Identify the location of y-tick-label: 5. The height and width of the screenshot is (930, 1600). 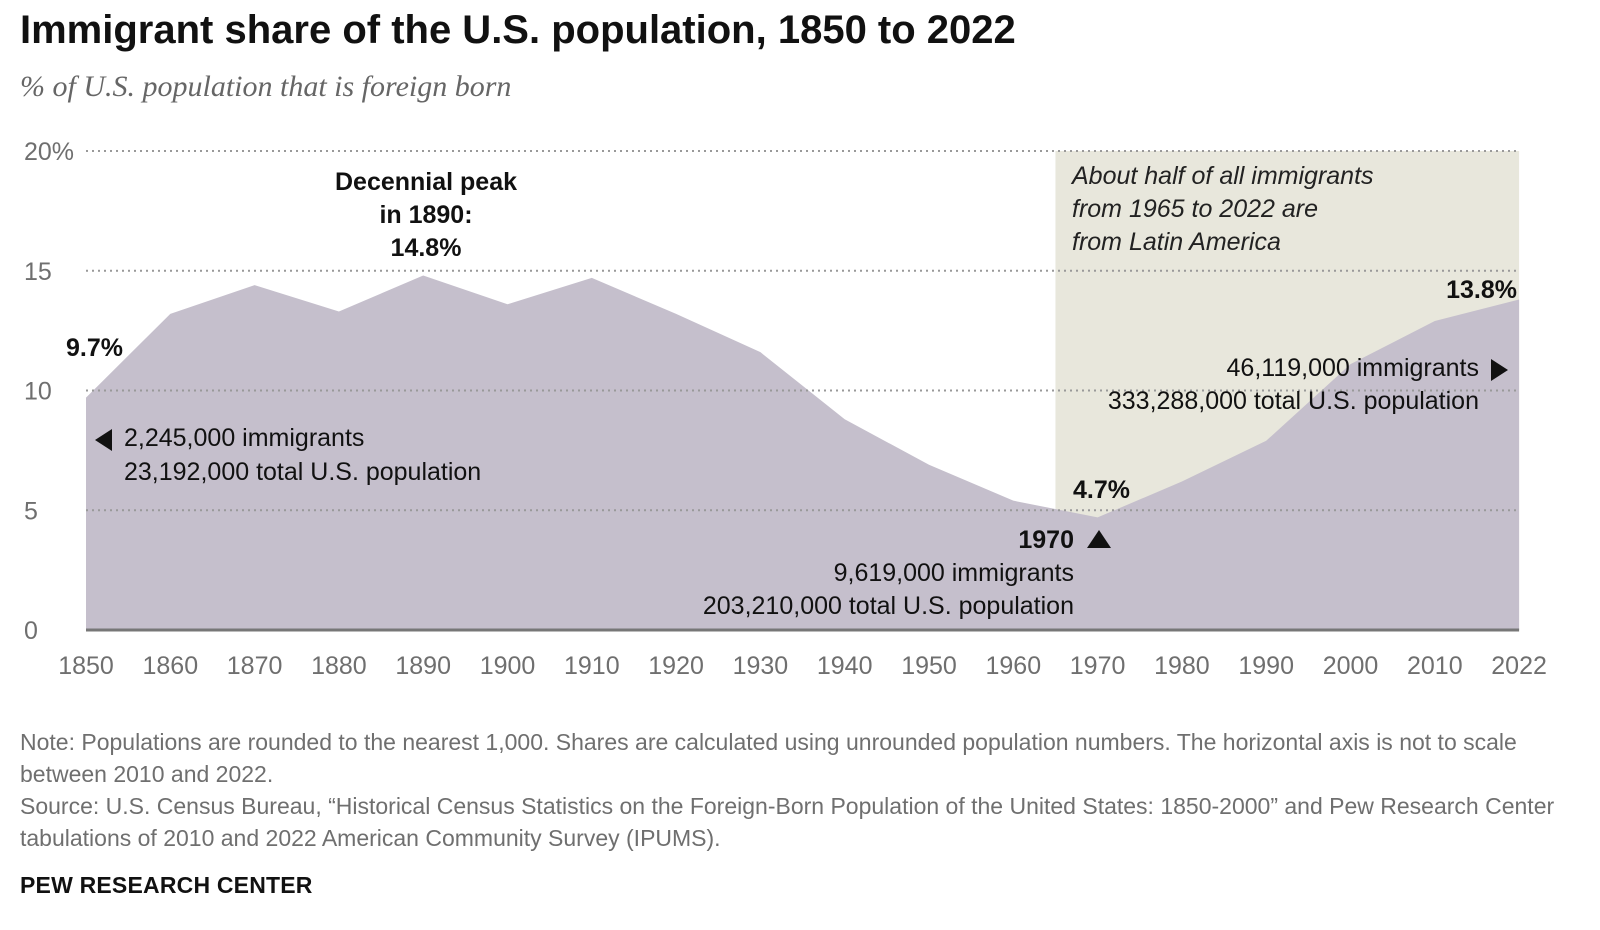
(31, 511).